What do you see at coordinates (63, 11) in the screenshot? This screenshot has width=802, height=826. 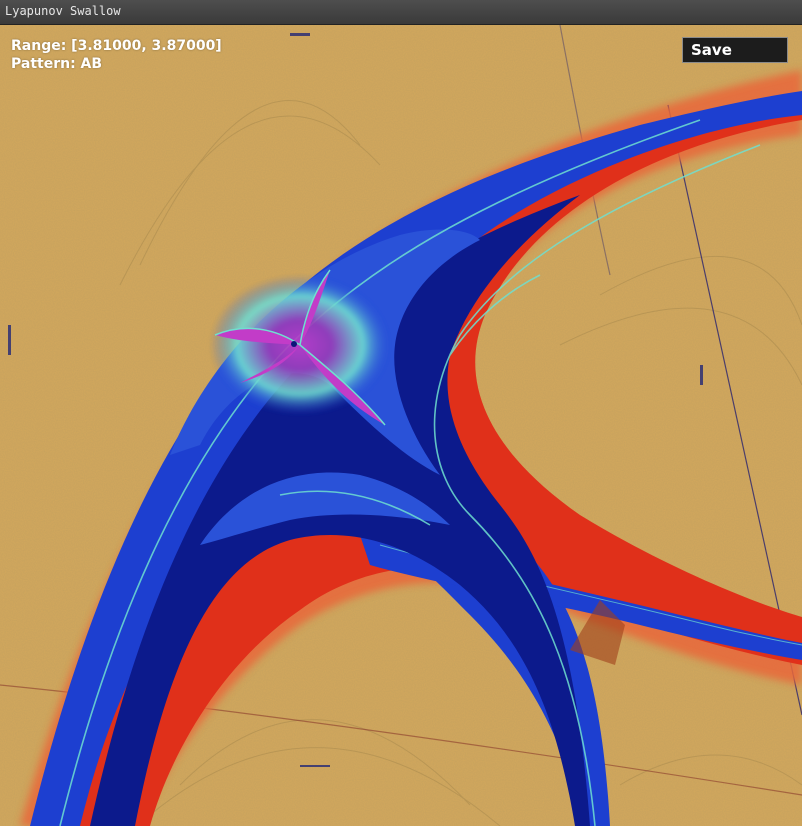 I see `window-title: Lyapunov Swallow` at bounding box center [63, 11].